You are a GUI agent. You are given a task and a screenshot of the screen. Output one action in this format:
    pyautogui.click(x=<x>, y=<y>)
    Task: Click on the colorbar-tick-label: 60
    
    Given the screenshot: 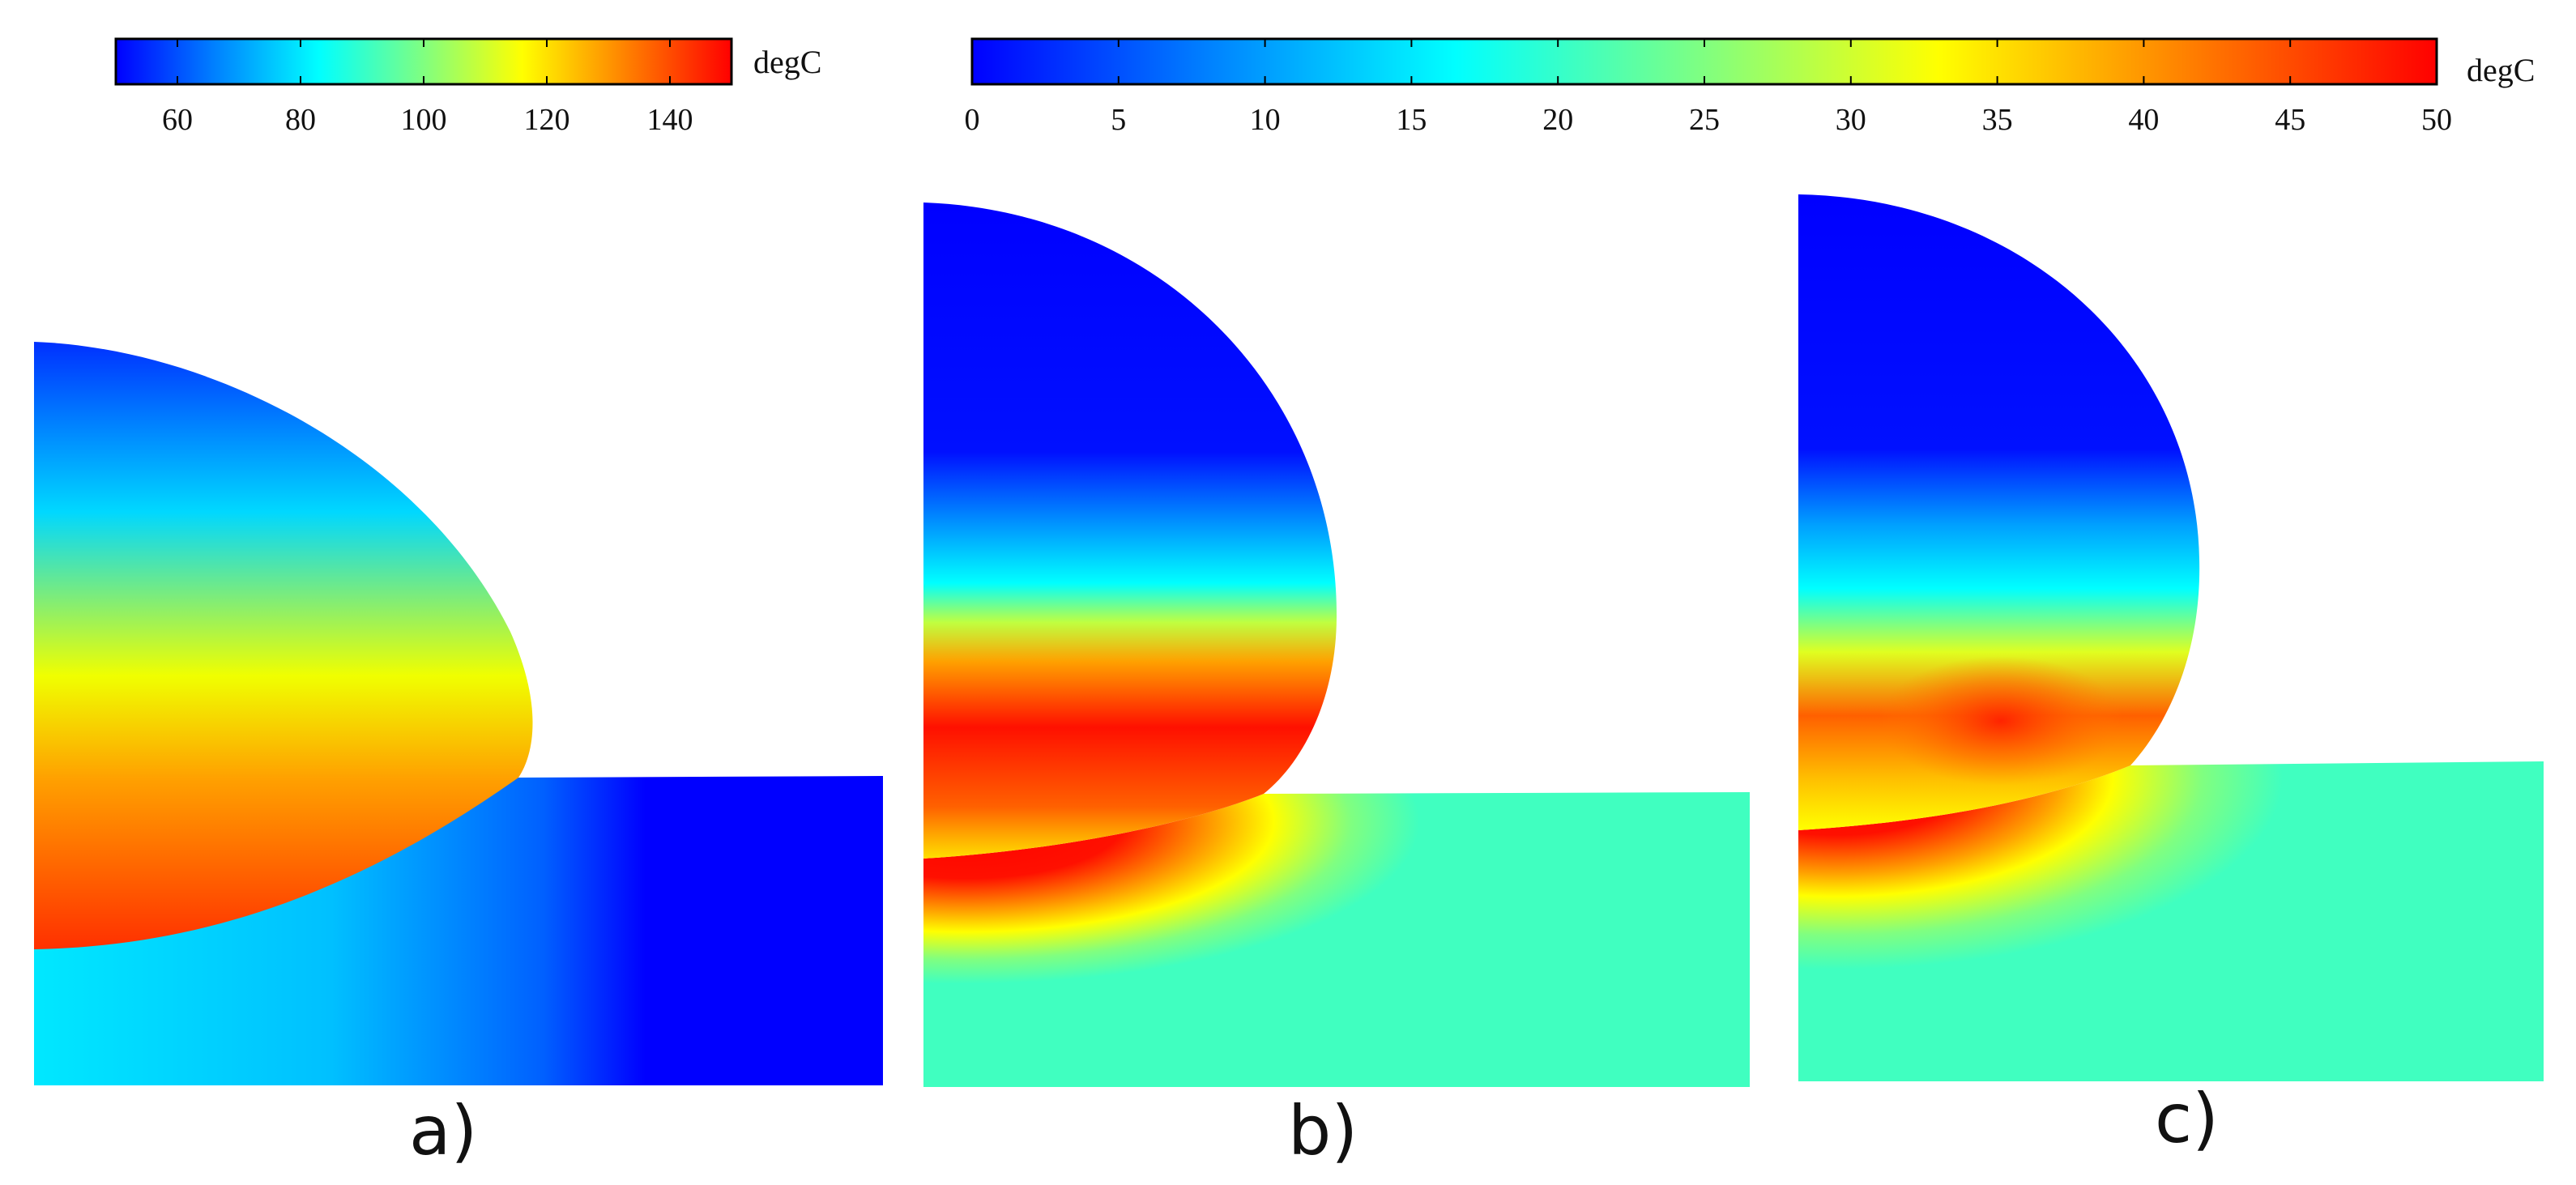 What is the action you would take?
    pyautogui.click(x=178, y=120)
    